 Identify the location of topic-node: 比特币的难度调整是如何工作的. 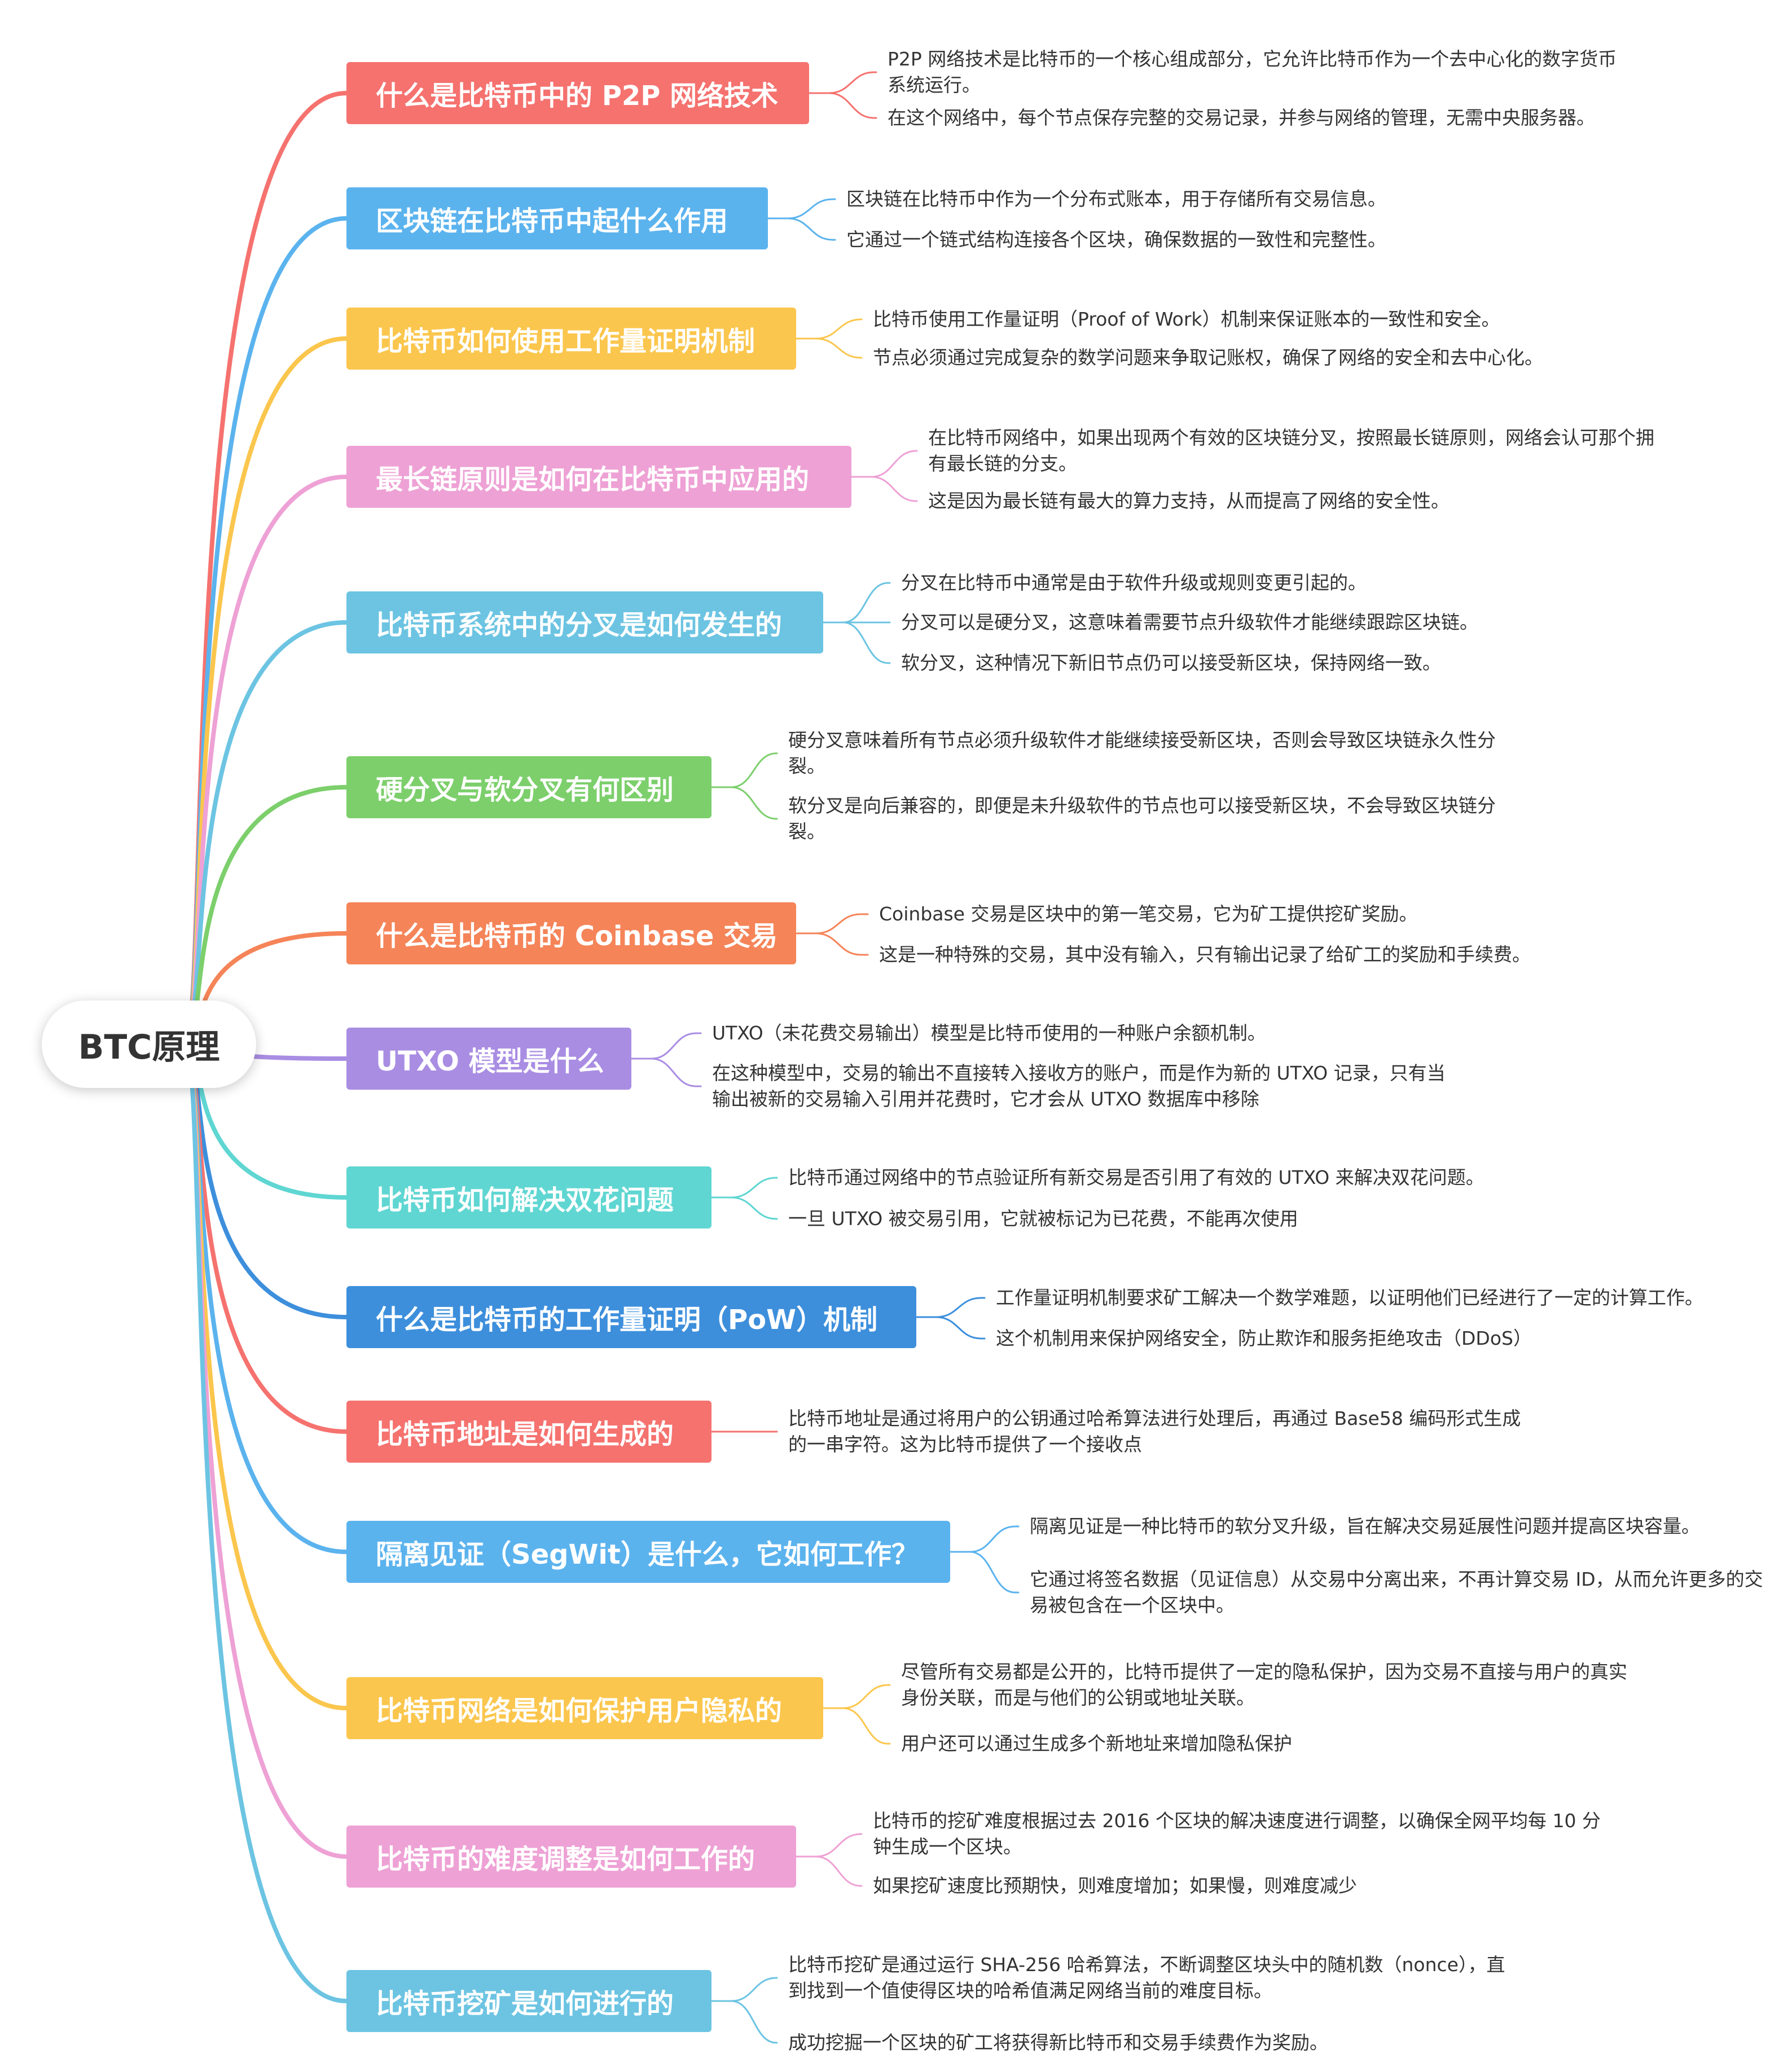
(571, 1857).